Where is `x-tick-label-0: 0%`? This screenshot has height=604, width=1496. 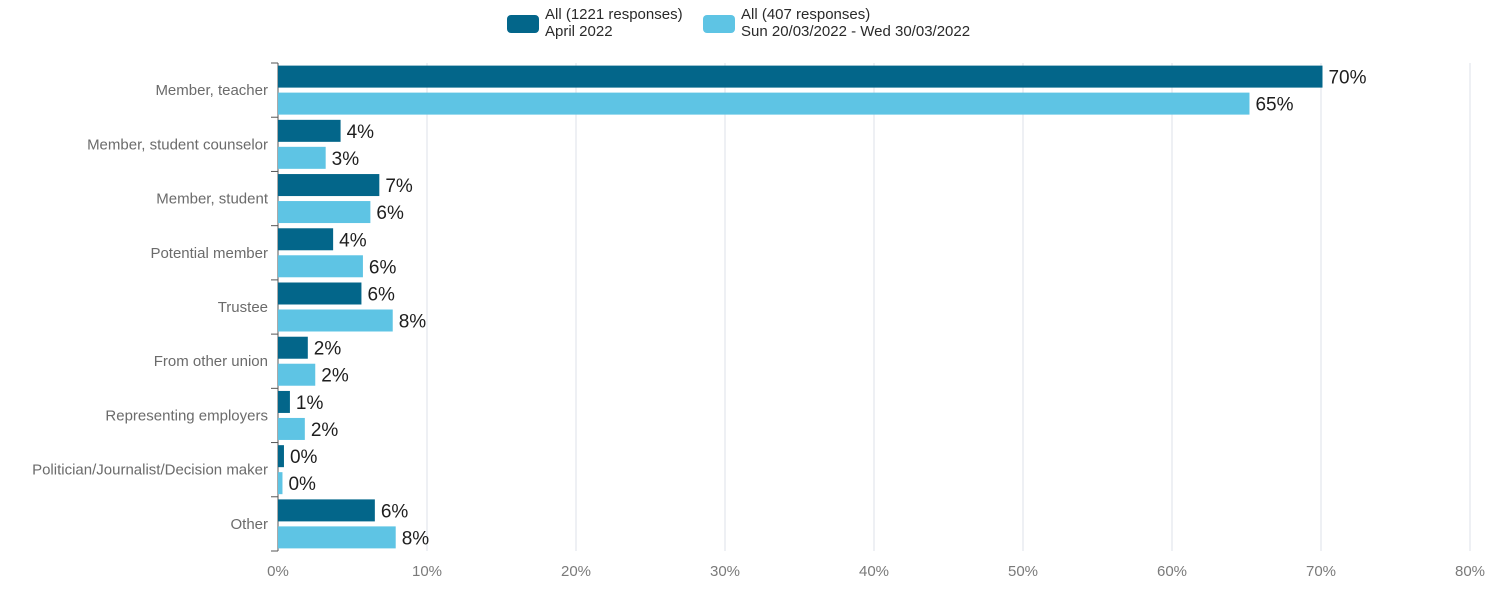
x-tick-label-0: 0% is located at coordinates (278, 571).